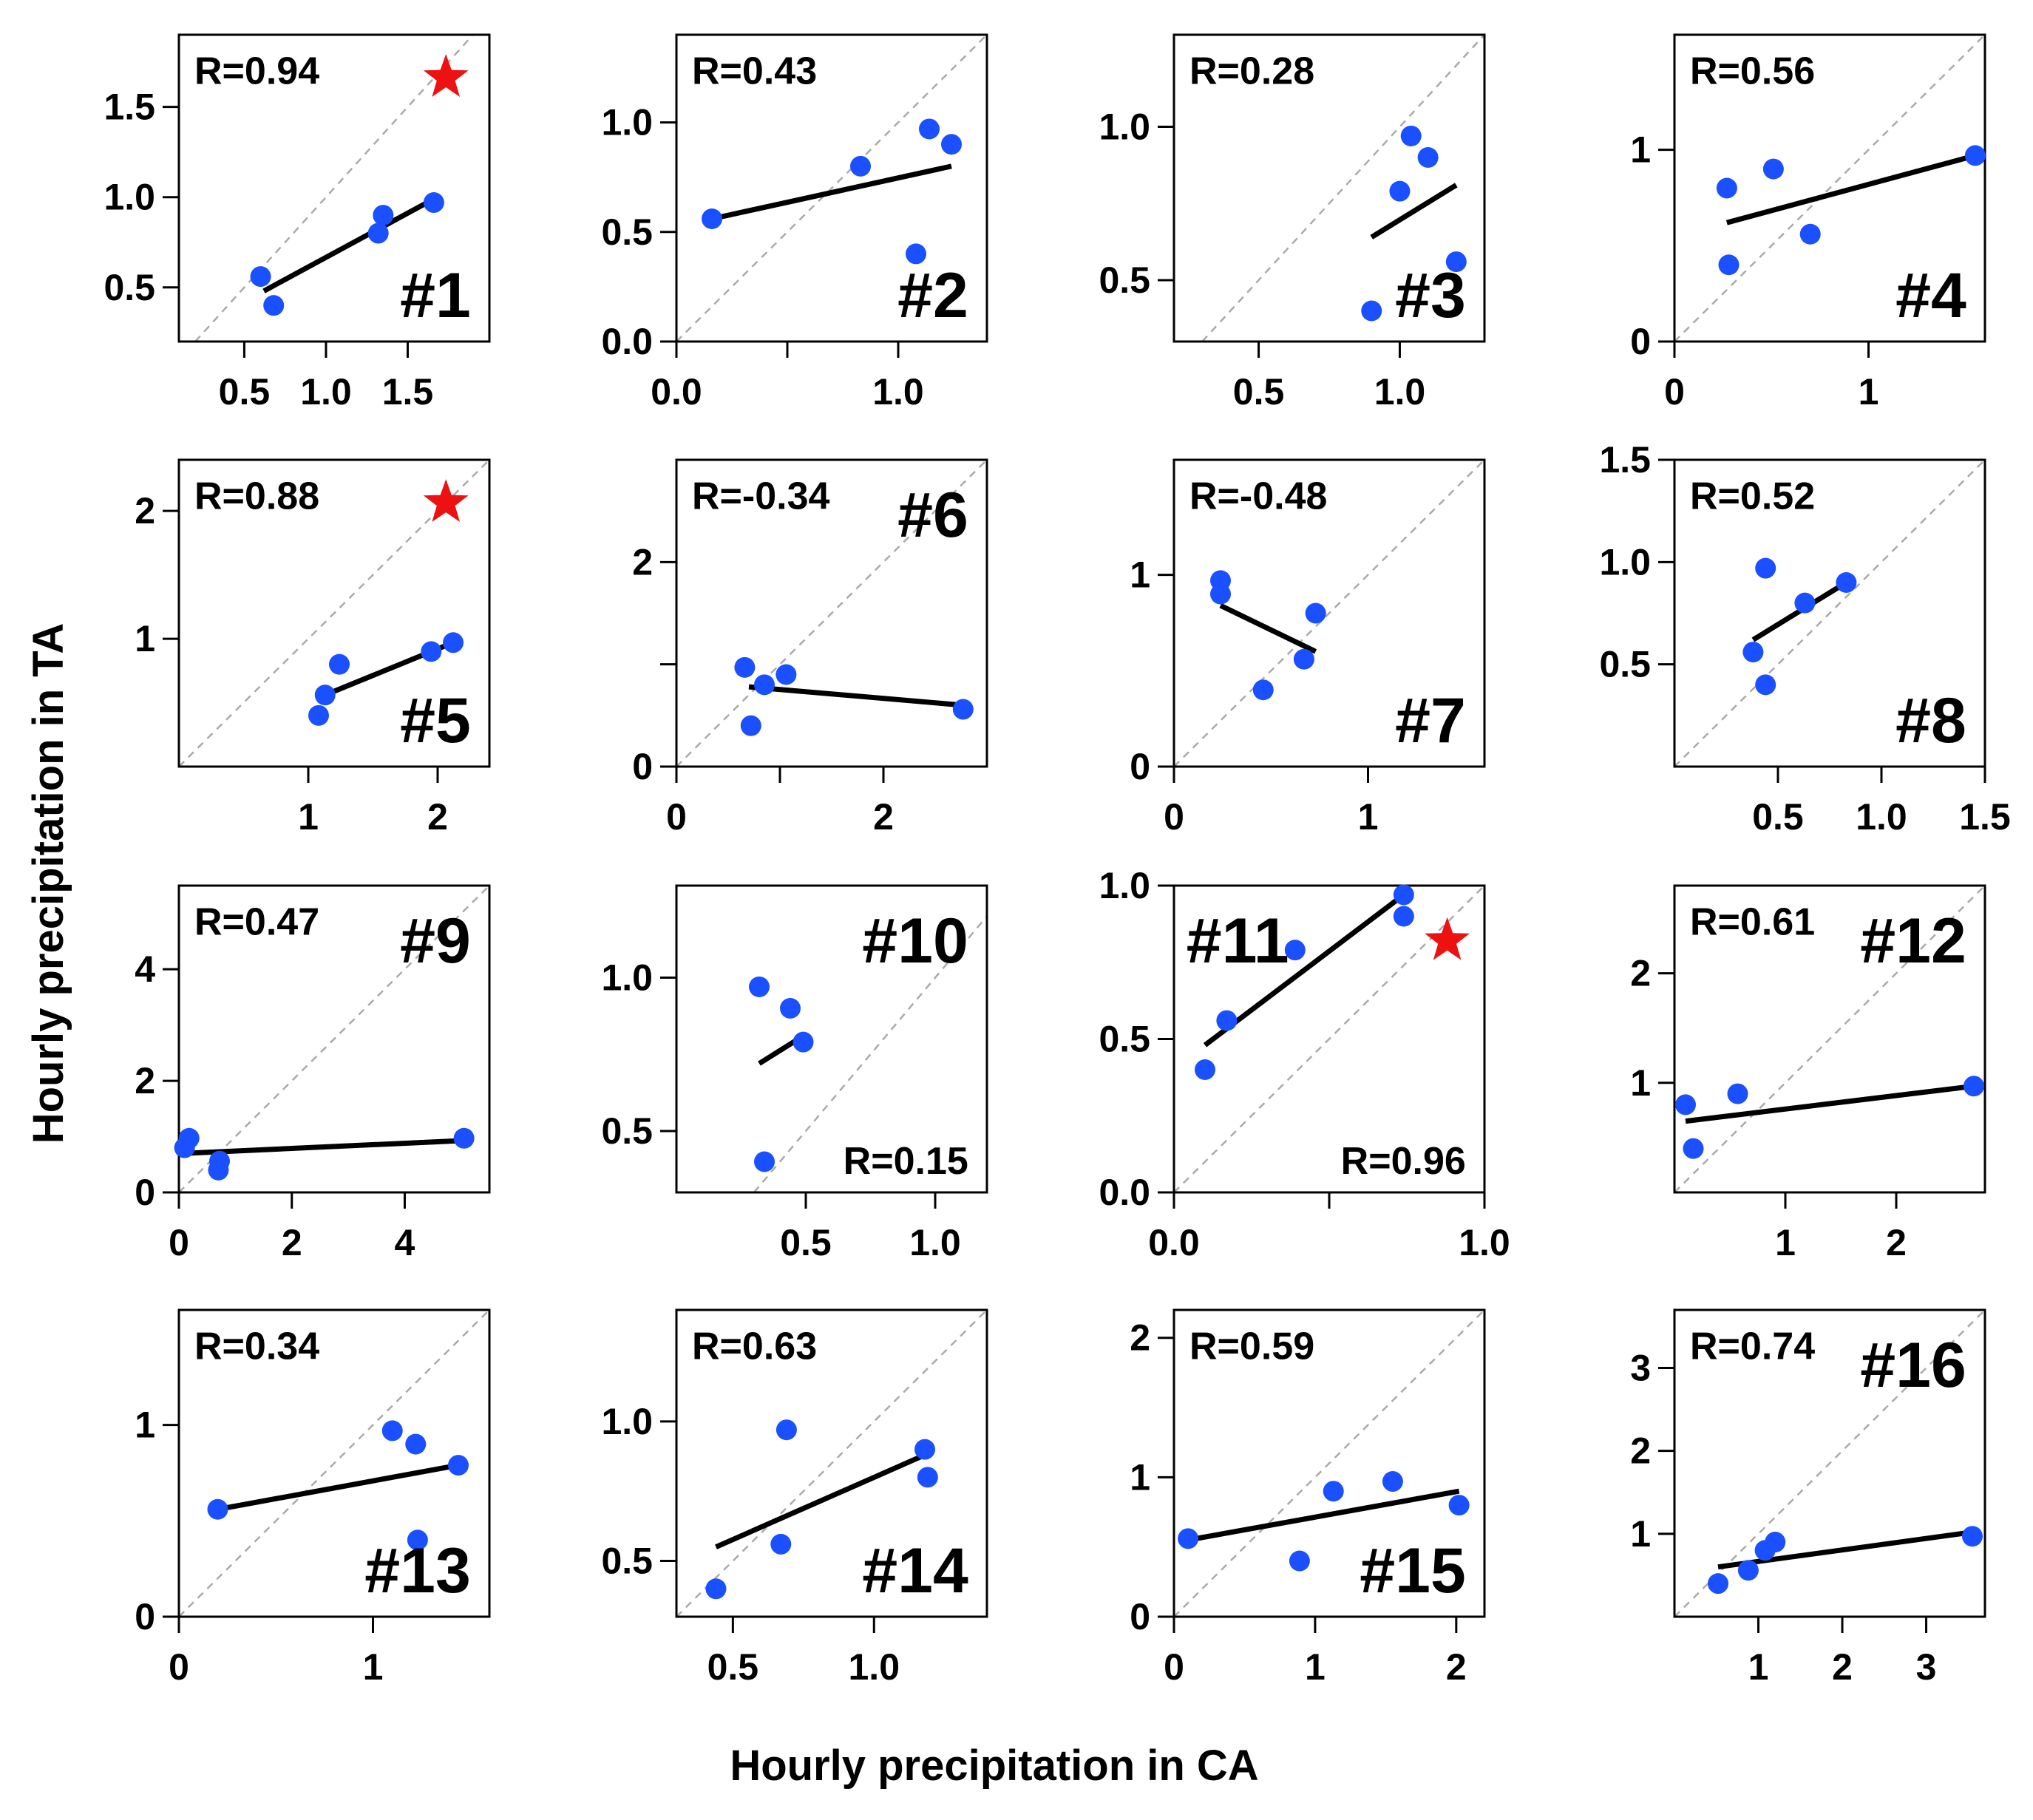  What do you see at coordinates (1753, 496) in the screenshot?
I see `r-label: R=0.52` at bounding box center [1753, 496].